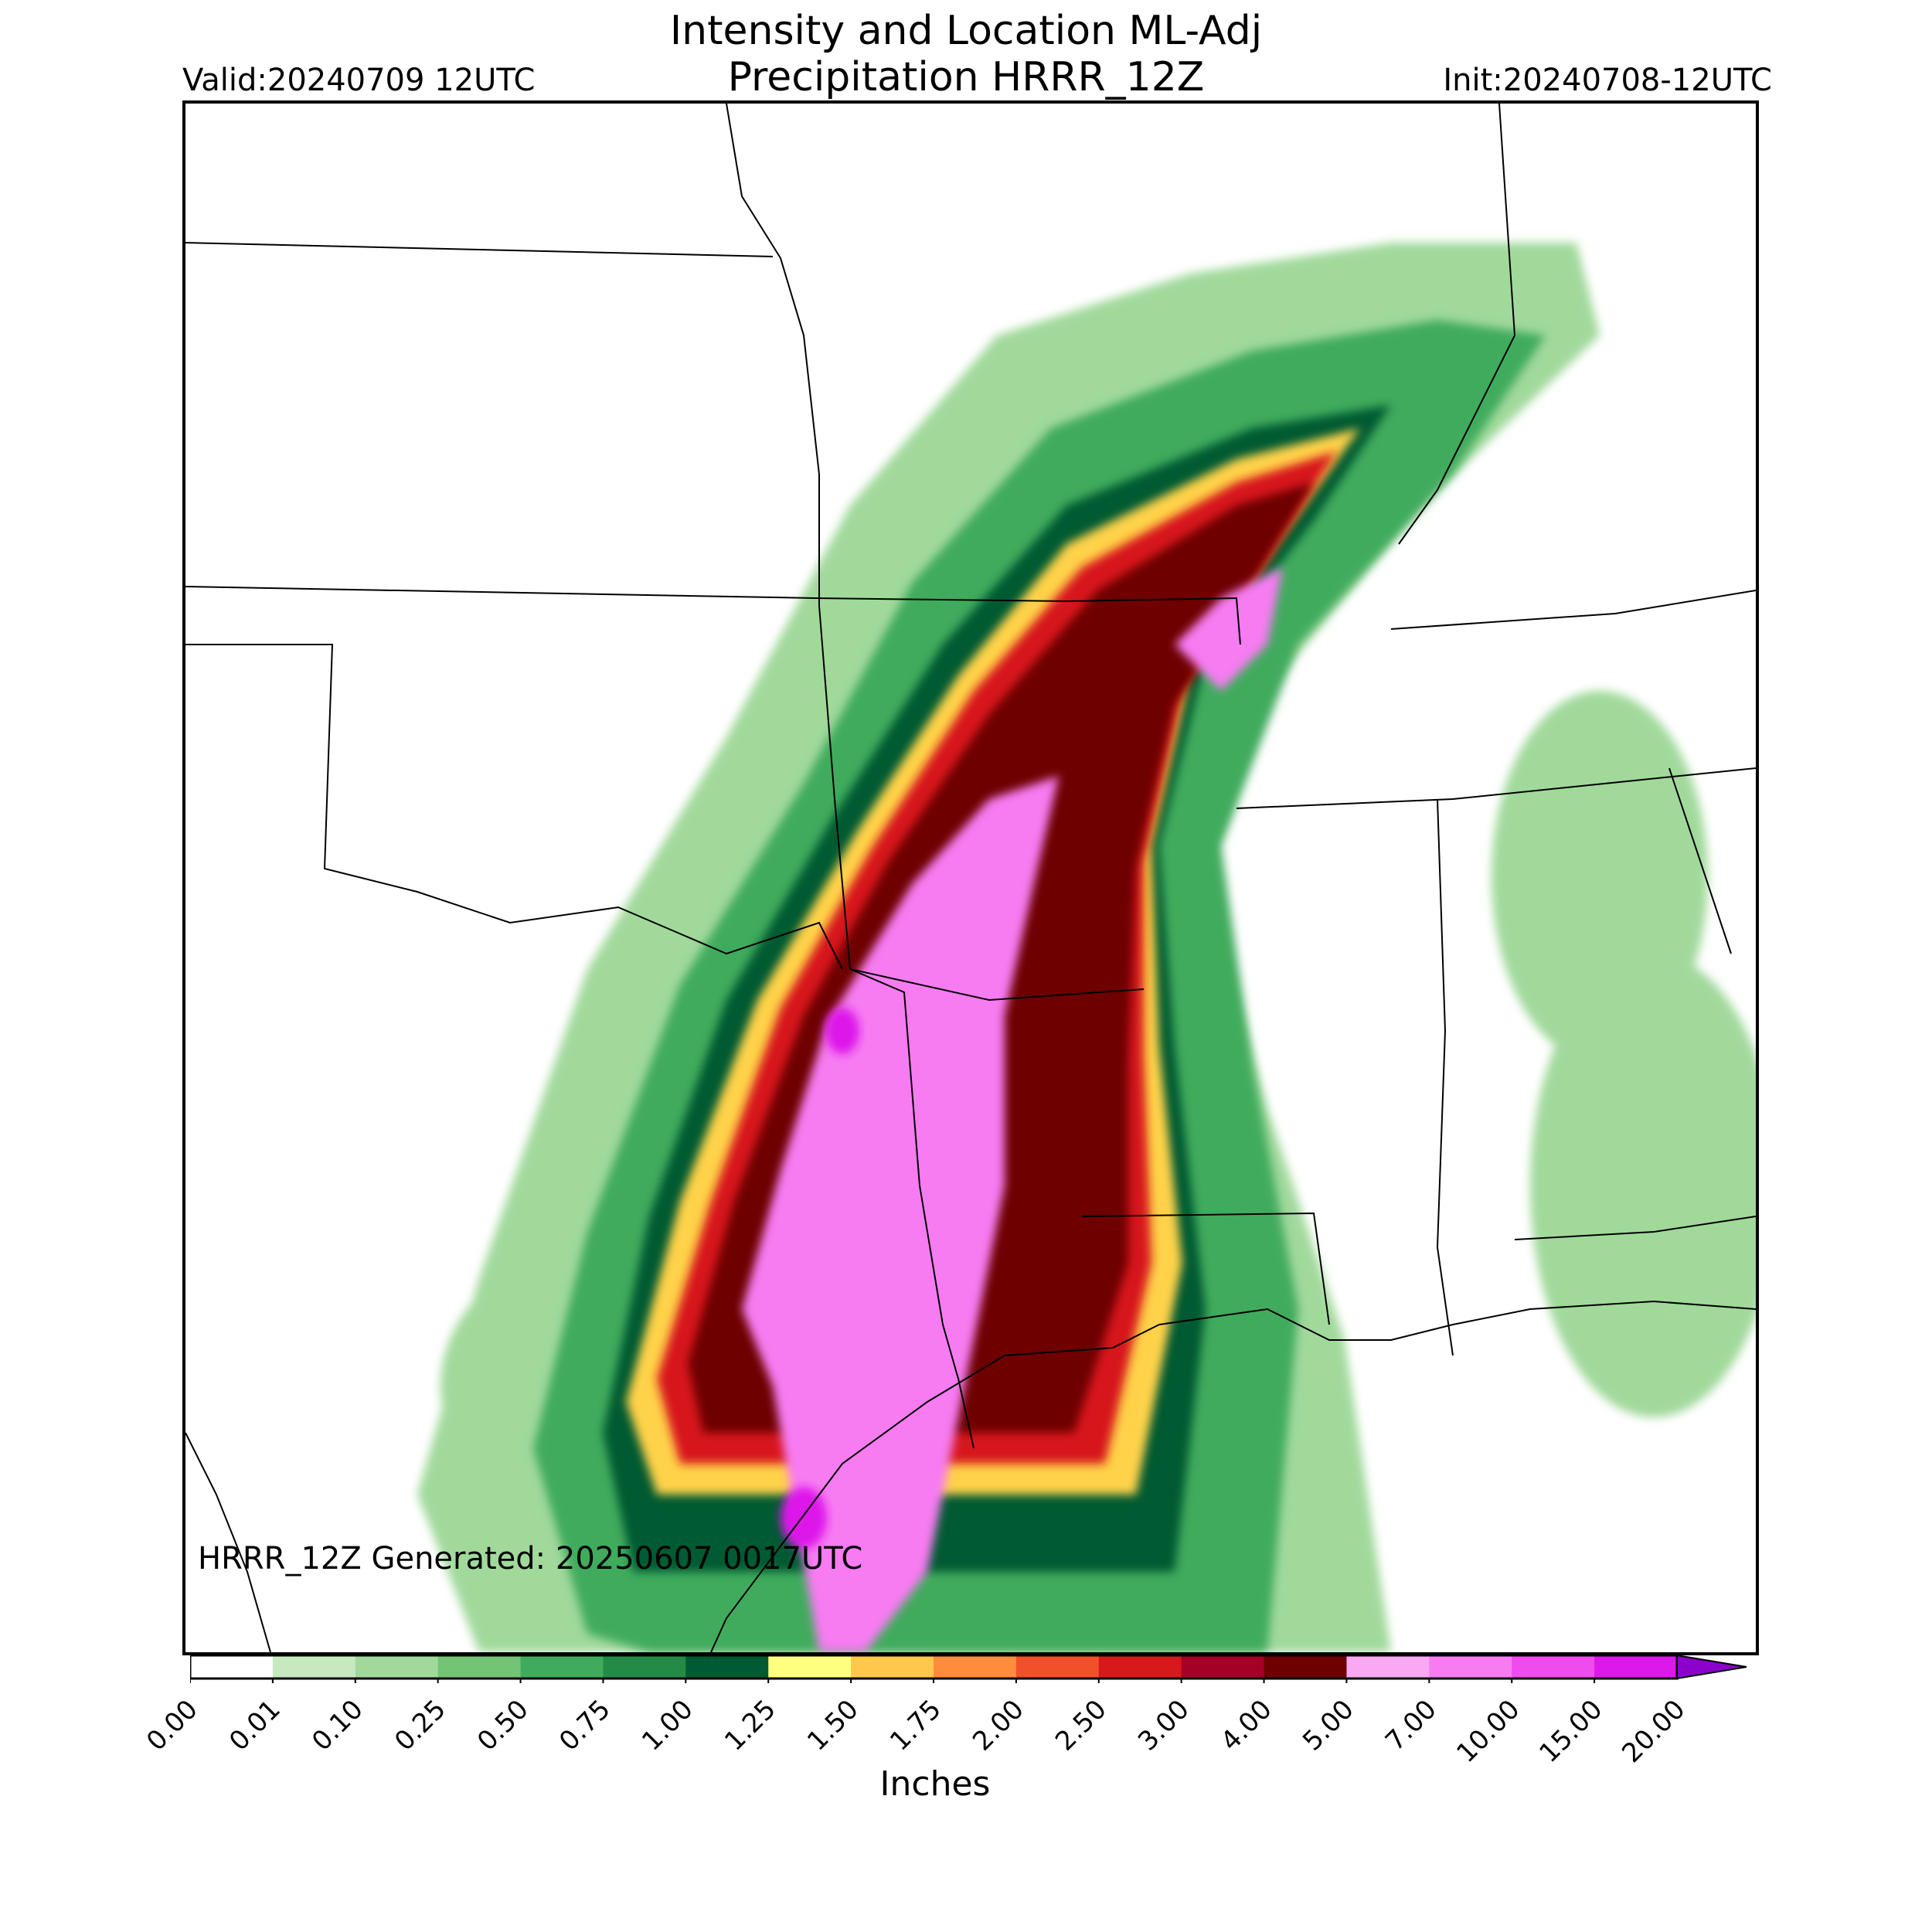 This screenshot has height=1932, width=1932. Describe the element at coordinates (1489, 1731) in the screenshot. I see `colorbar-tick-label: 10.00` at that location.